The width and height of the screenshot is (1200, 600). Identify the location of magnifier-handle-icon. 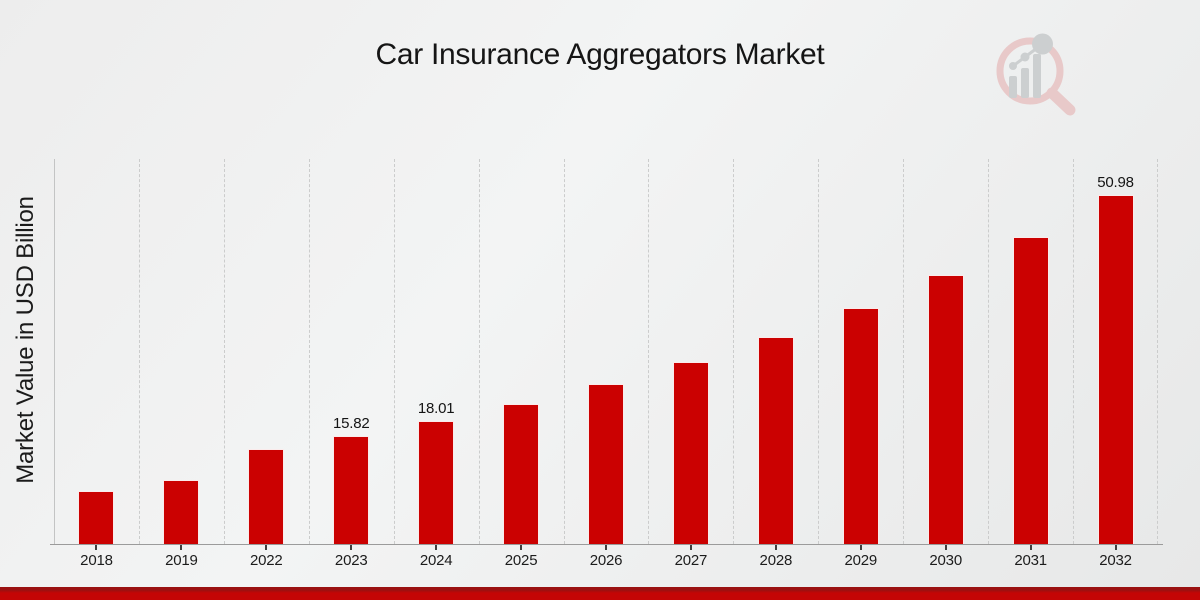
(1061, 101).